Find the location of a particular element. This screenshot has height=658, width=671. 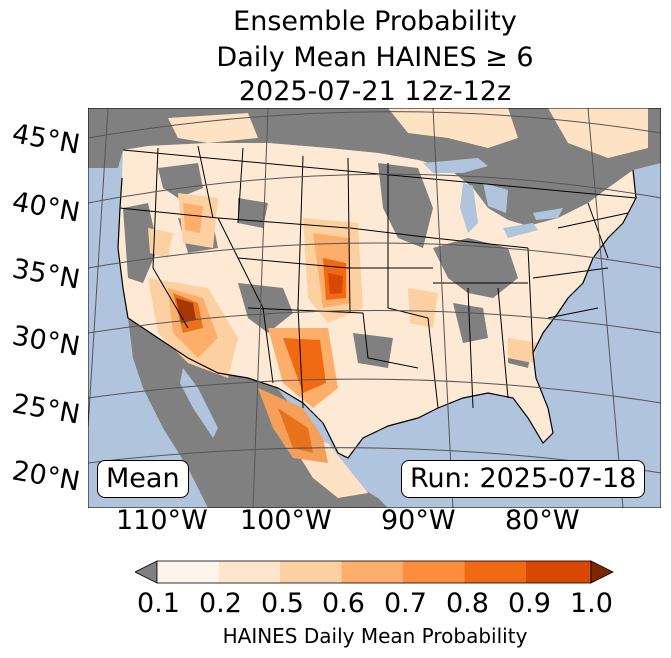

lon-label: 80°W is located at coordinates (542, 520).